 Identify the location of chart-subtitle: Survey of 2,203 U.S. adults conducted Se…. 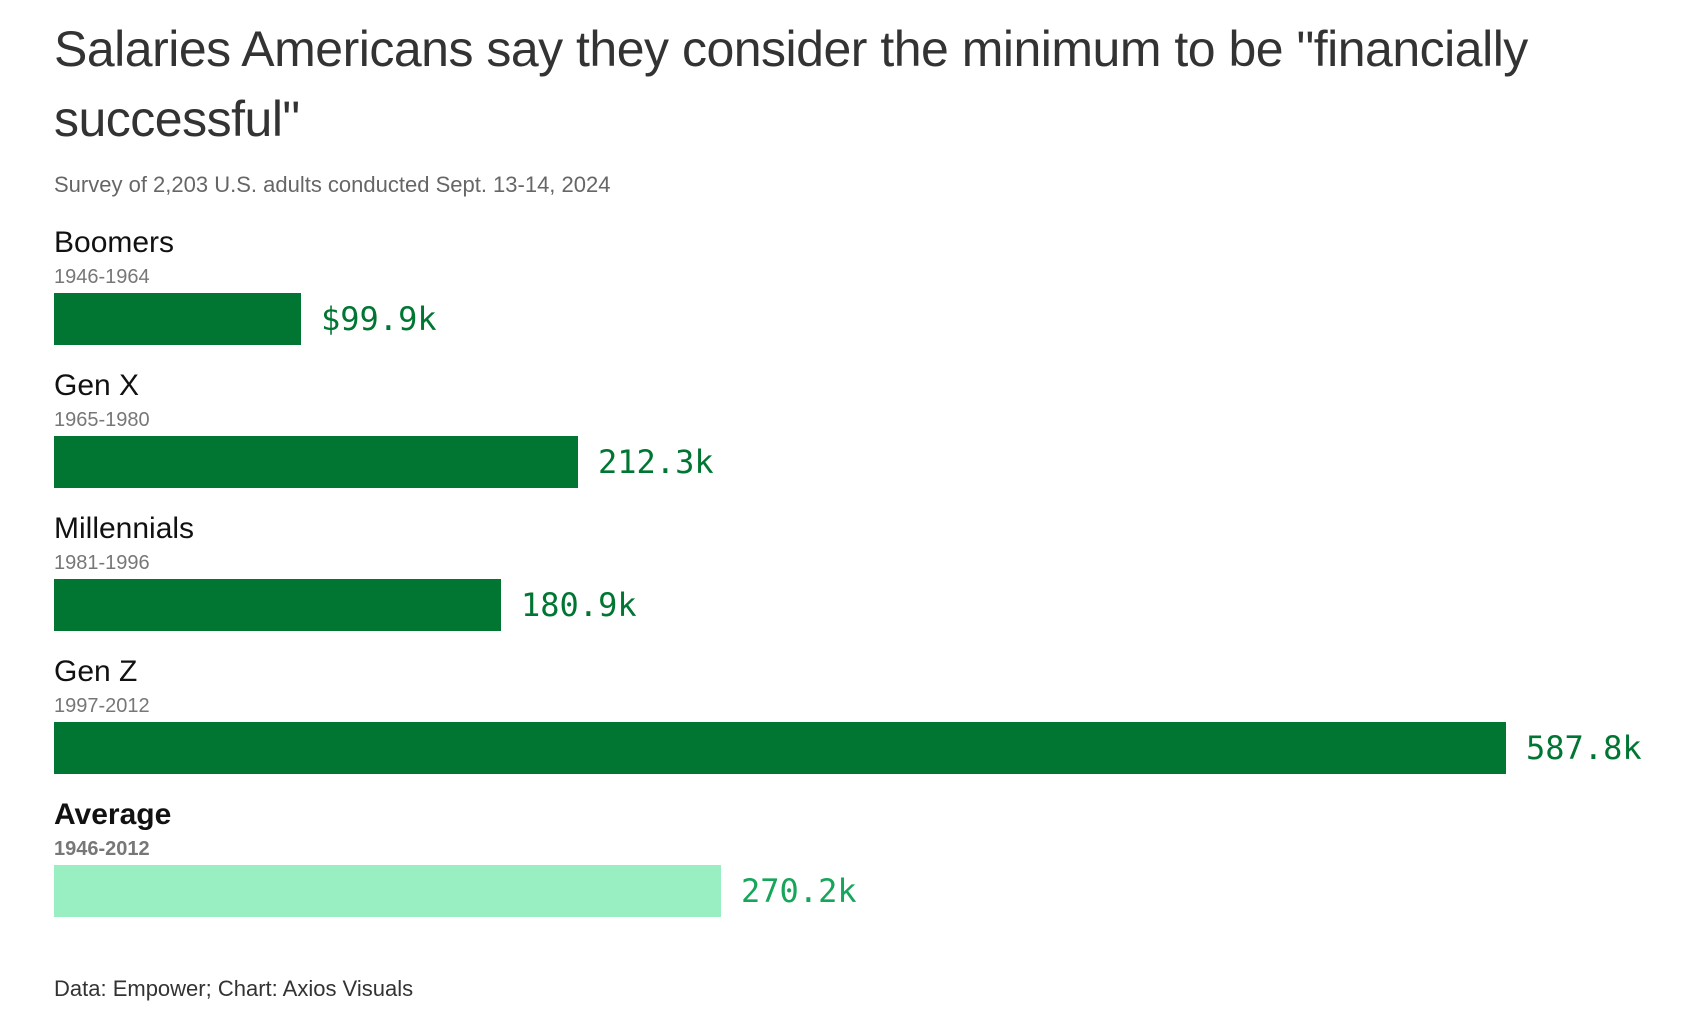
(332, 184).